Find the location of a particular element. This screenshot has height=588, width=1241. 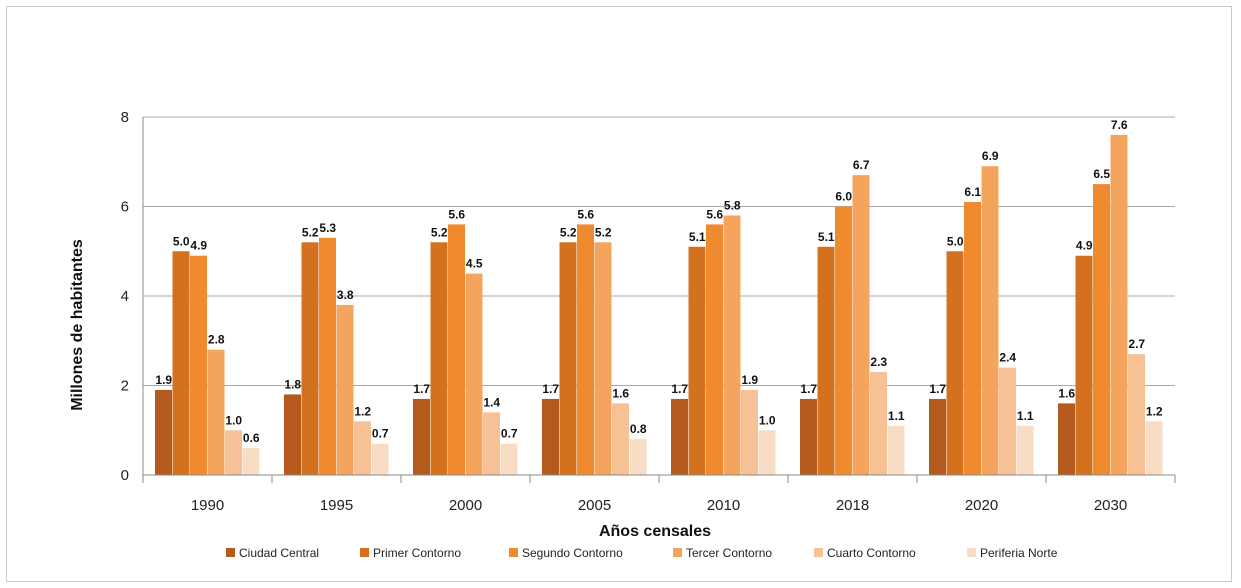

x-tick-label: 2005 is located at coordinates (594, 505).